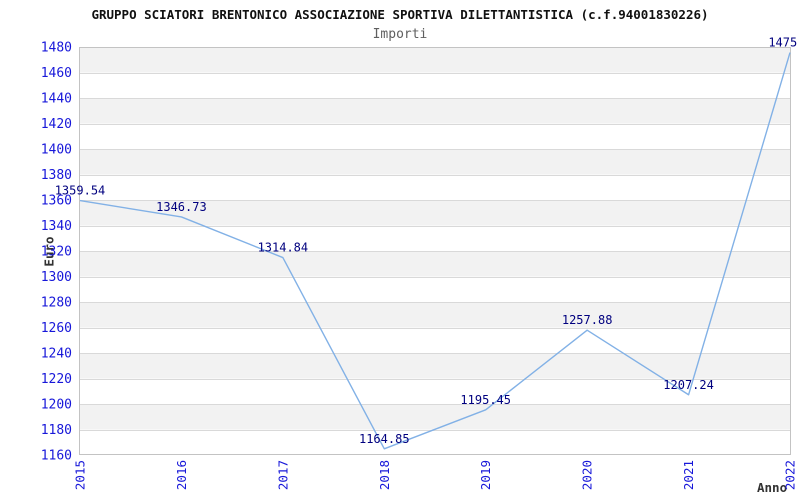  What do you see at coordinates (56, 379) in the screenshot?
I see `y-tick-label: 1220` at bounding box center [56, 379].